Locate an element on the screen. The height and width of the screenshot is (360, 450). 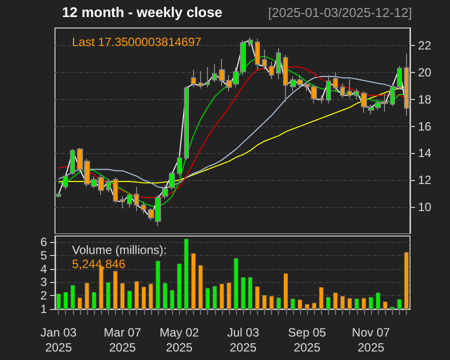
chart-subtitle: [2025-01-03/2025-12-12] is located at coordinates (340, 12).